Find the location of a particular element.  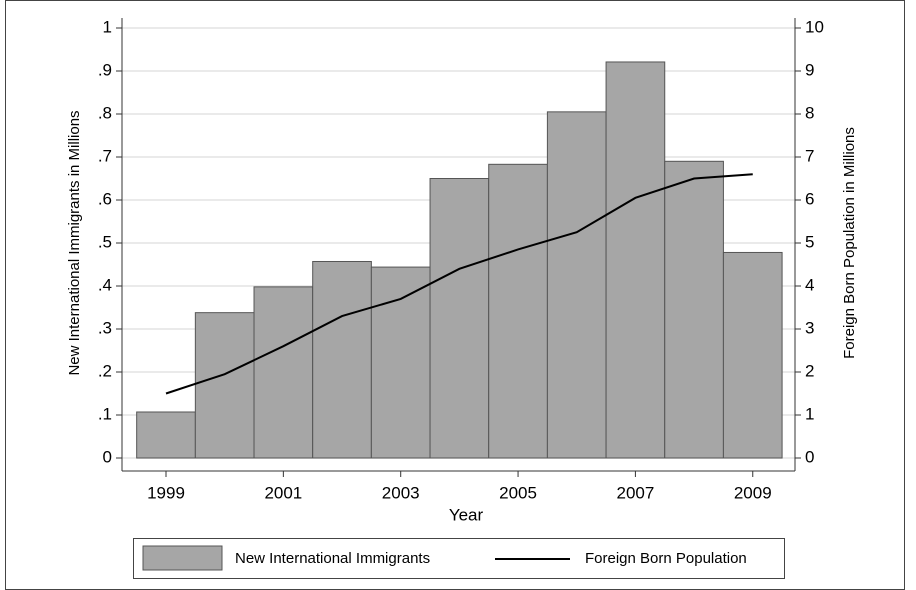

y-tick-label: .4 is located at coordinates (105, 284).